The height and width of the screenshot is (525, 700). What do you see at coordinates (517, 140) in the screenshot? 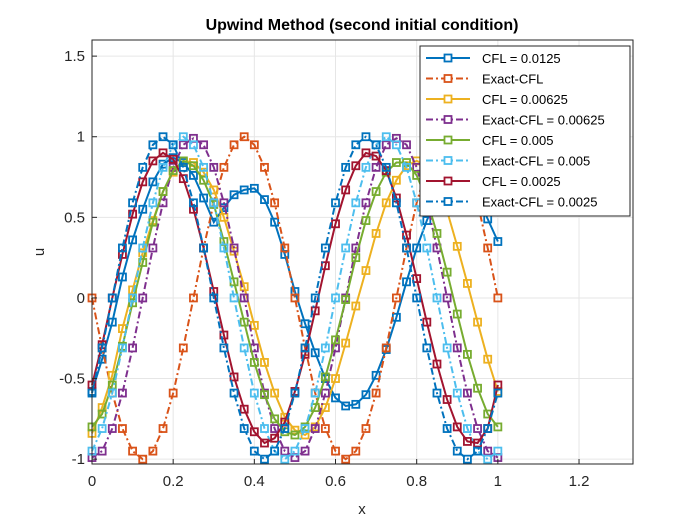
I see `legend-label: CFL = 0.005` at bounding box center [517, 140].